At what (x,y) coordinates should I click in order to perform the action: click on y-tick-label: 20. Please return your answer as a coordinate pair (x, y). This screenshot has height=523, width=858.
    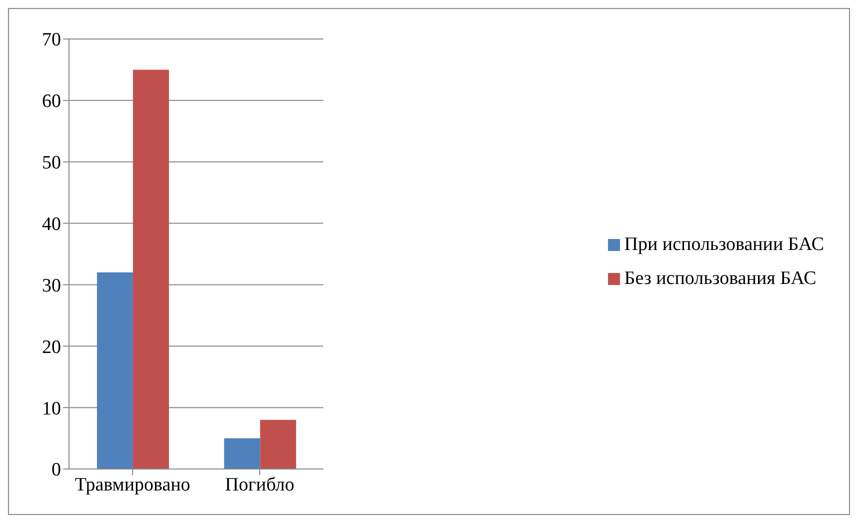
    Looking at the image, I should click on (51, 347).